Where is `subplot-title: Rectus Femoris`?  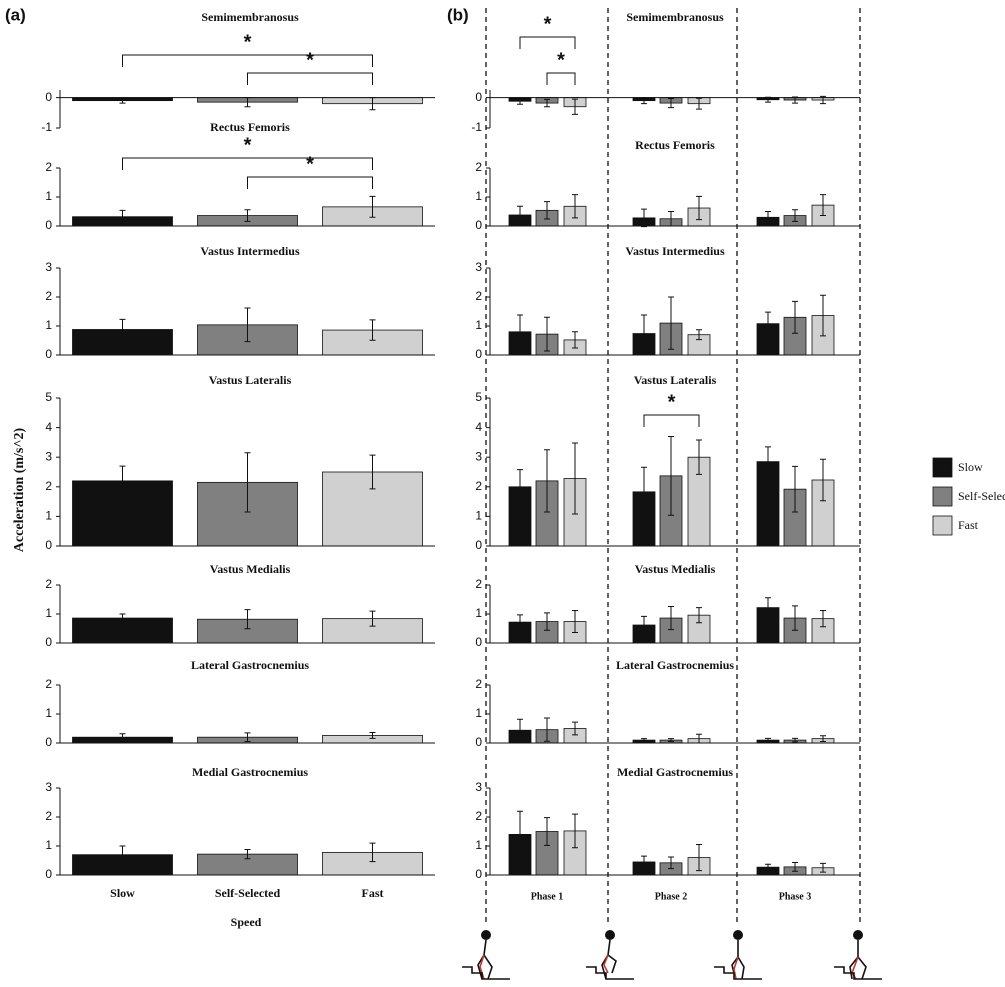 subplot-title: Rectus Femoris is located at coordinates (675, 145).